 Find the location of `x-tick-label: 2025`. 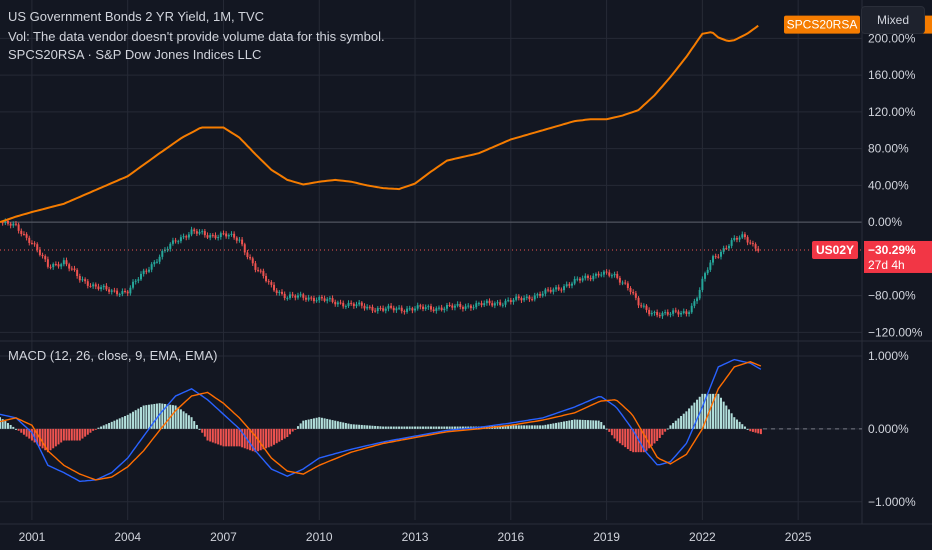

x-tick-label: 2025 is located at coordinates (798, 537).